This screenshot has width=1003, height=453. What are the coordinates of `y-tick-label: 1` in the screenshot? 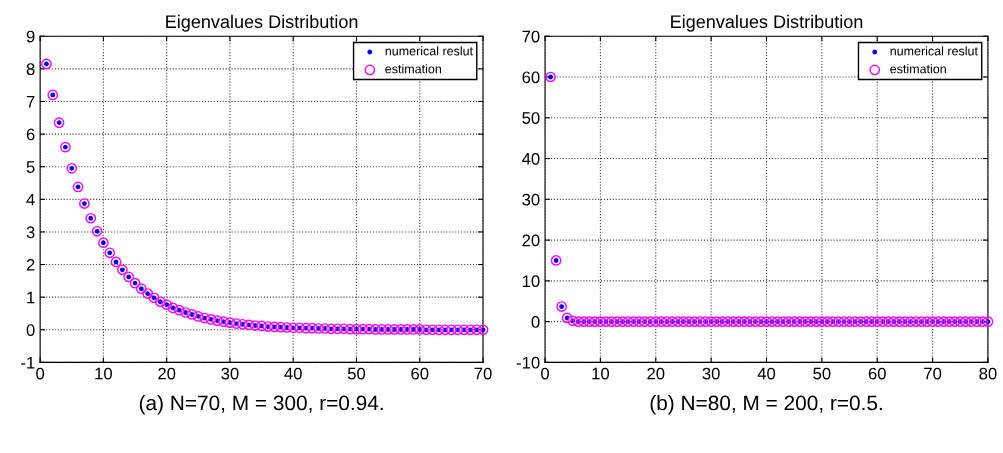 It's located at (31, 297).